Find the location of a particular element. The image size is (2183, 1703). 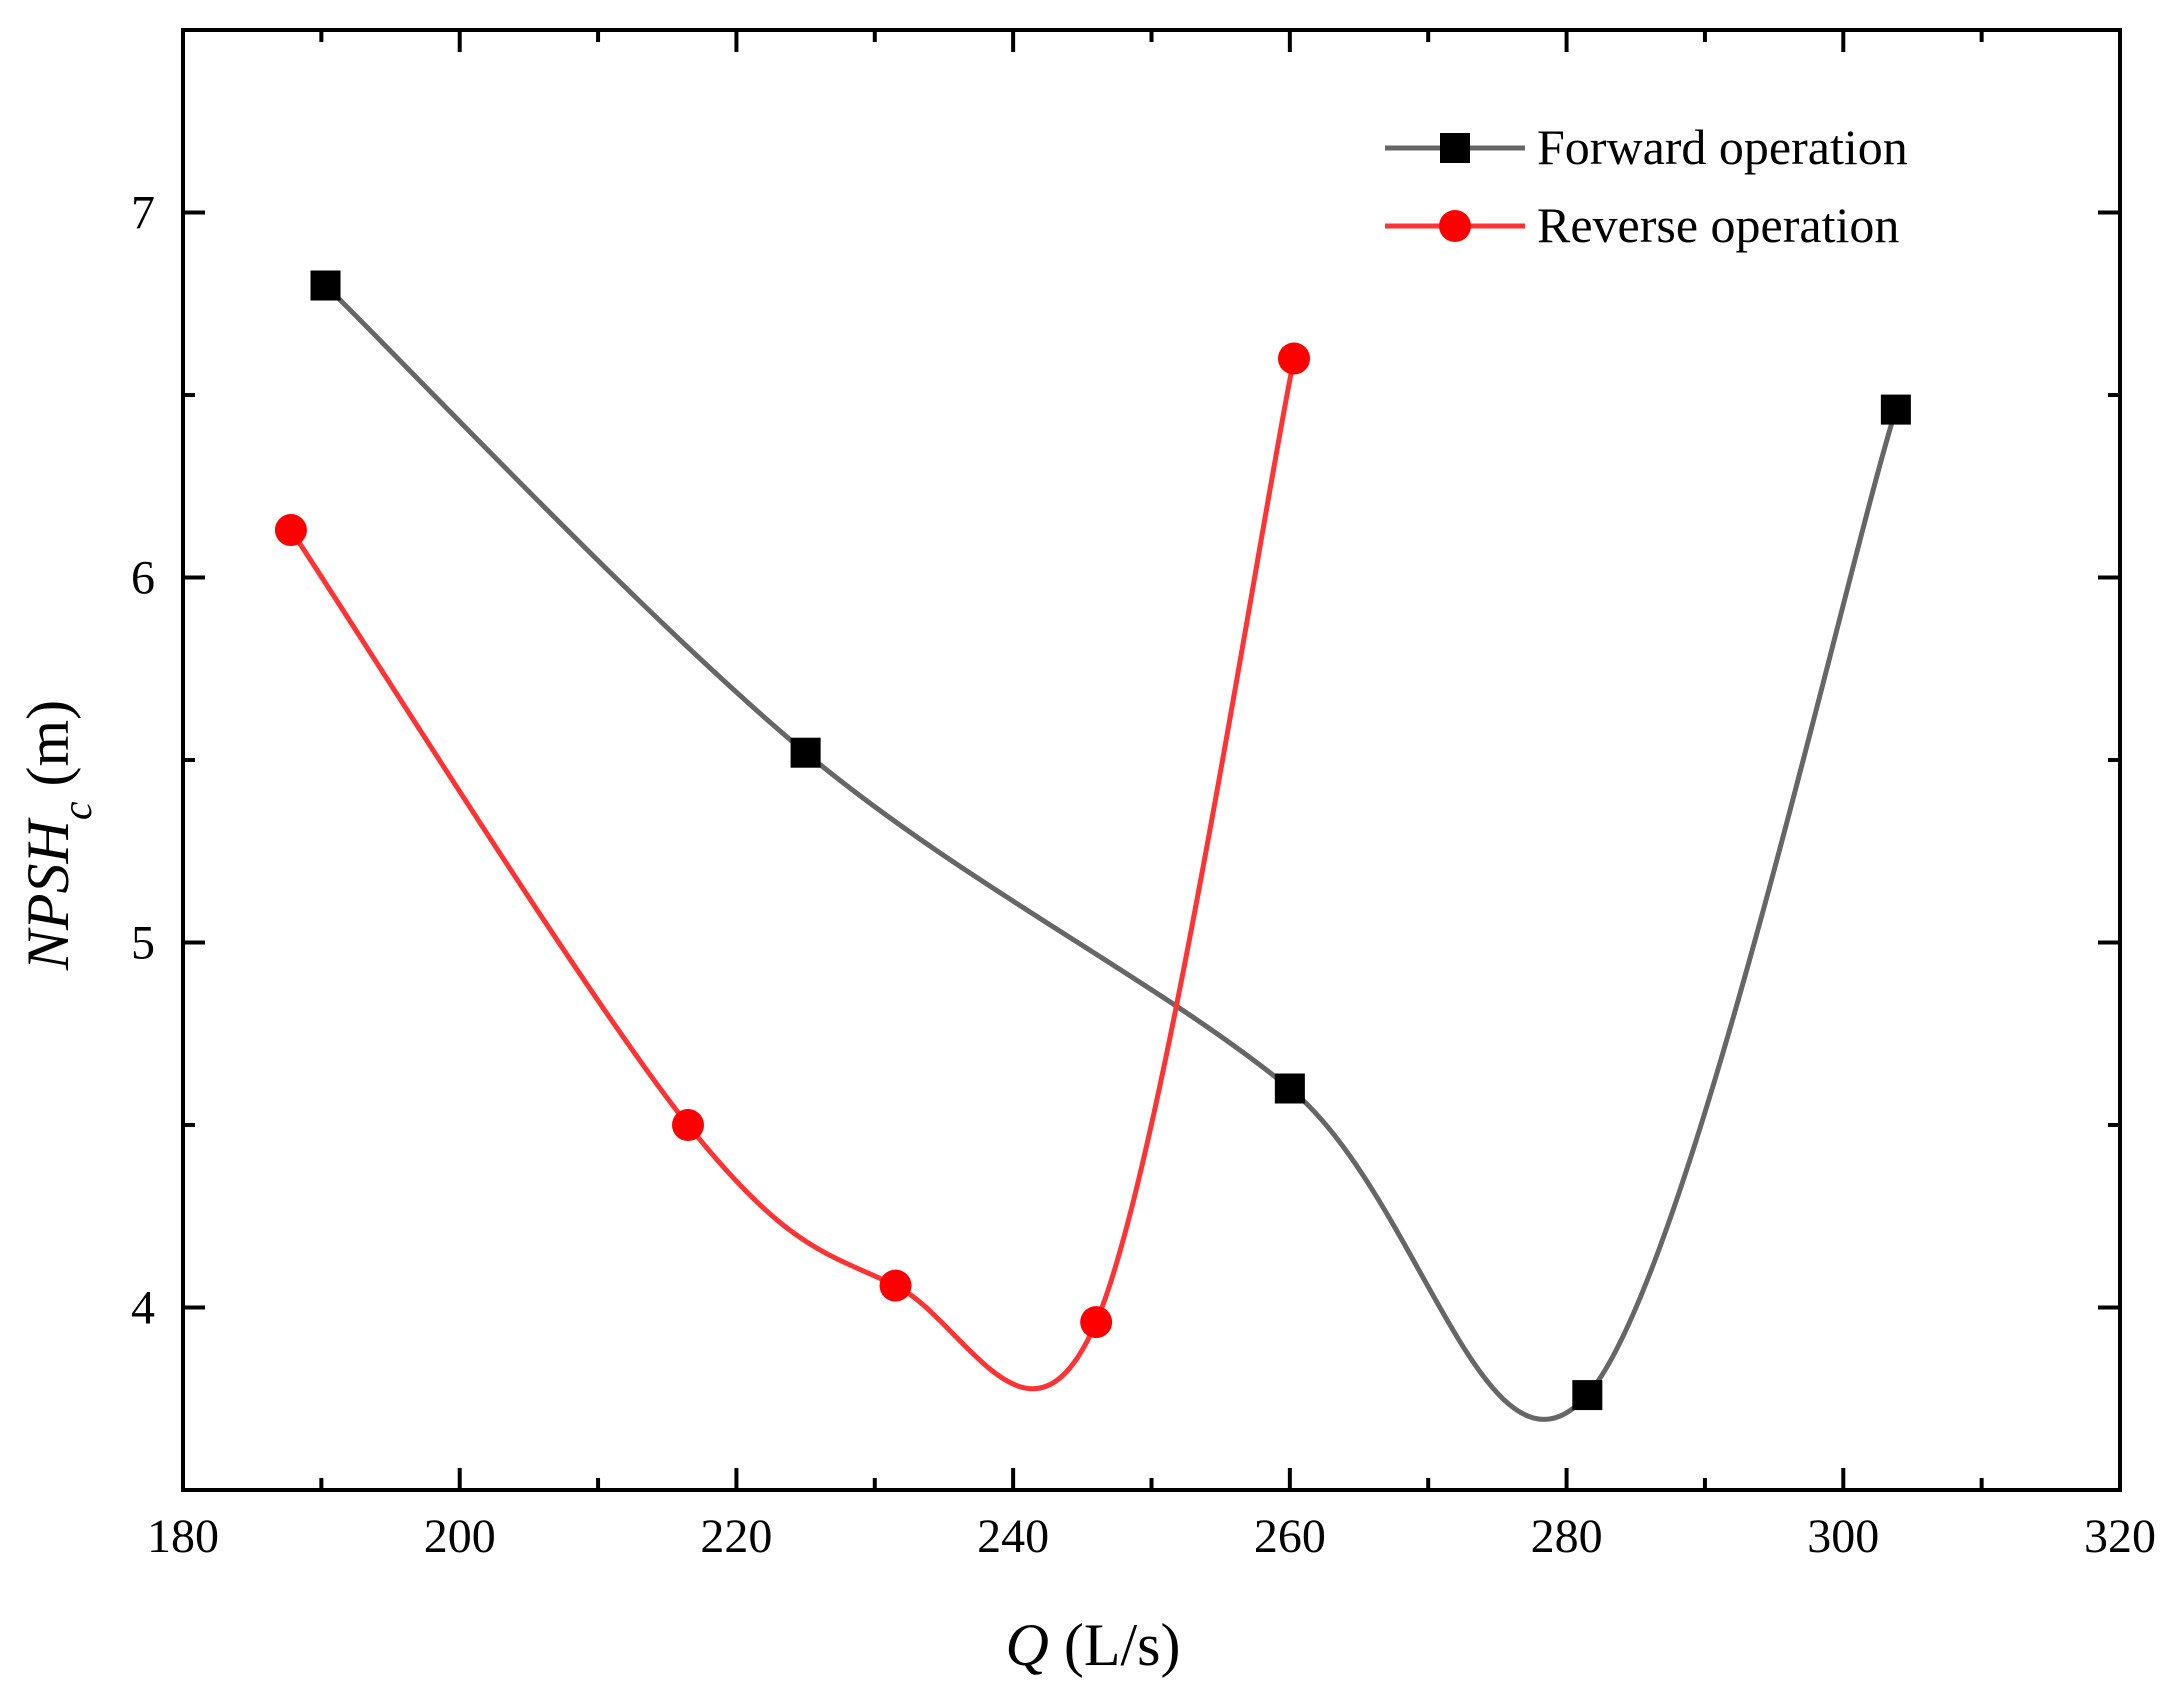

y-tick-label-6: 6 is located at coordinates (143, 578).